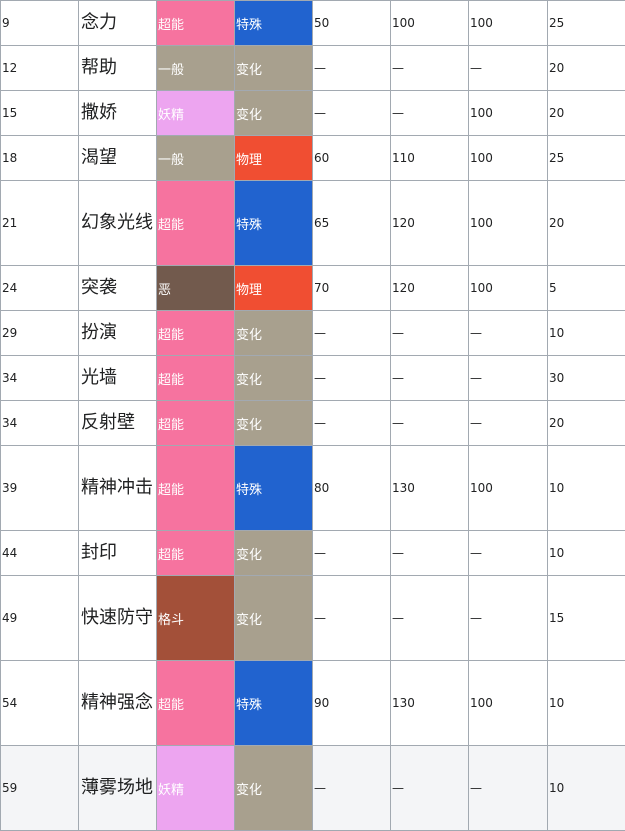  What do you see at coordinates (586, 23) in the screenshot?
I see `move-pp: 25` at bounding box center [586, 23].